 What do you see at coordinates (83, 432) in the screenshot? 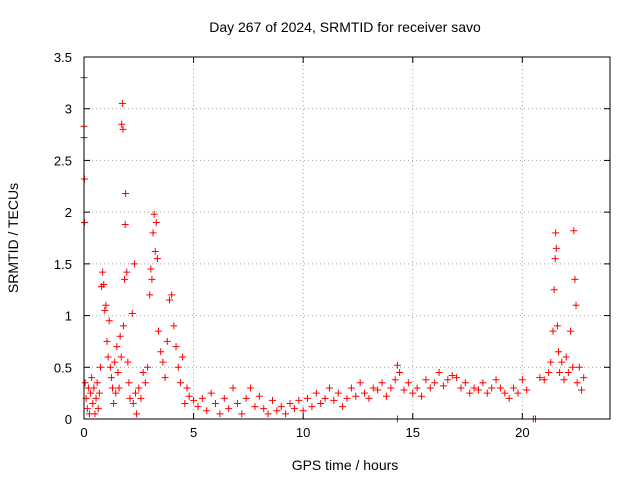
I see `x-tick-label: 0` at bounding box center [83, 432].